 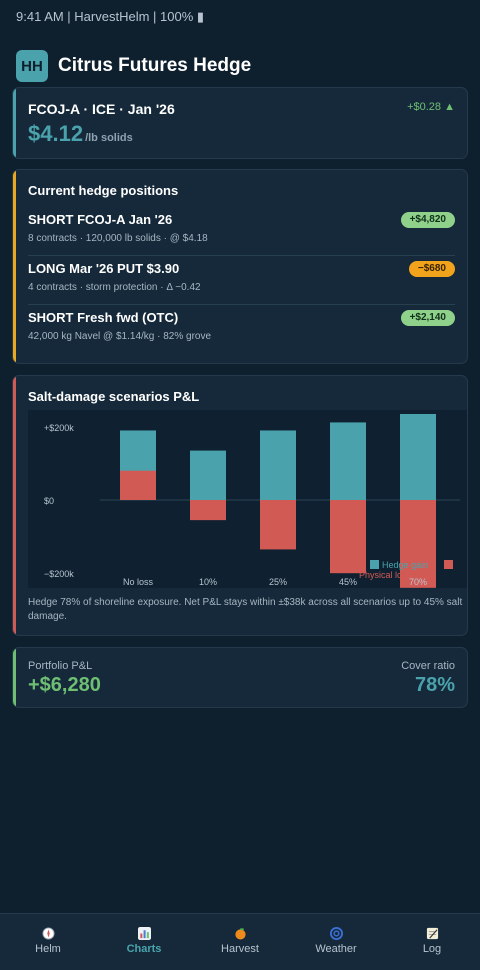 What do you see at coordinates (434, 685) in the screenshot?
I see `cover-ratio-value: 78%` at bounding box center [434, 685].